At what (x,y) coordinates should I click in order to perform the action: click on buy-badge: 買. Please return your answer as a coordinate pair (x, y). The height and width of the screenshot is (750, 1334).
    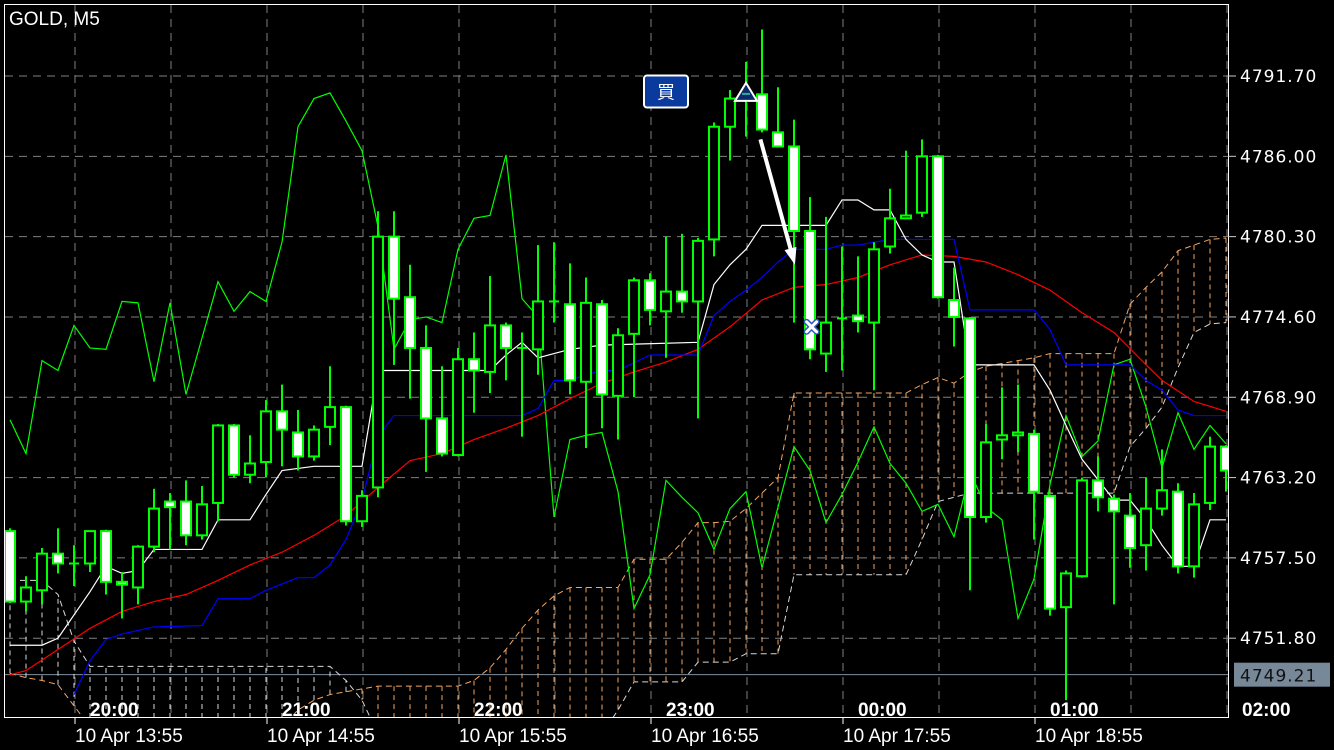
    Looking at the image, I should click on (666, 91).